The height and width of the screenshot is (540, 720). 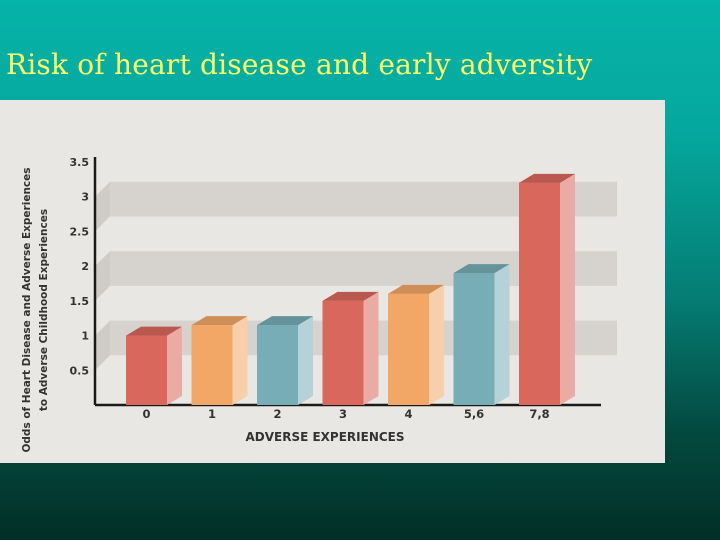 What do you see at coordinates (324, 437) in the screenshot?
I see `x-axis-title: ADVERSE EXPERIENCES` at bounding box center [324, 437].